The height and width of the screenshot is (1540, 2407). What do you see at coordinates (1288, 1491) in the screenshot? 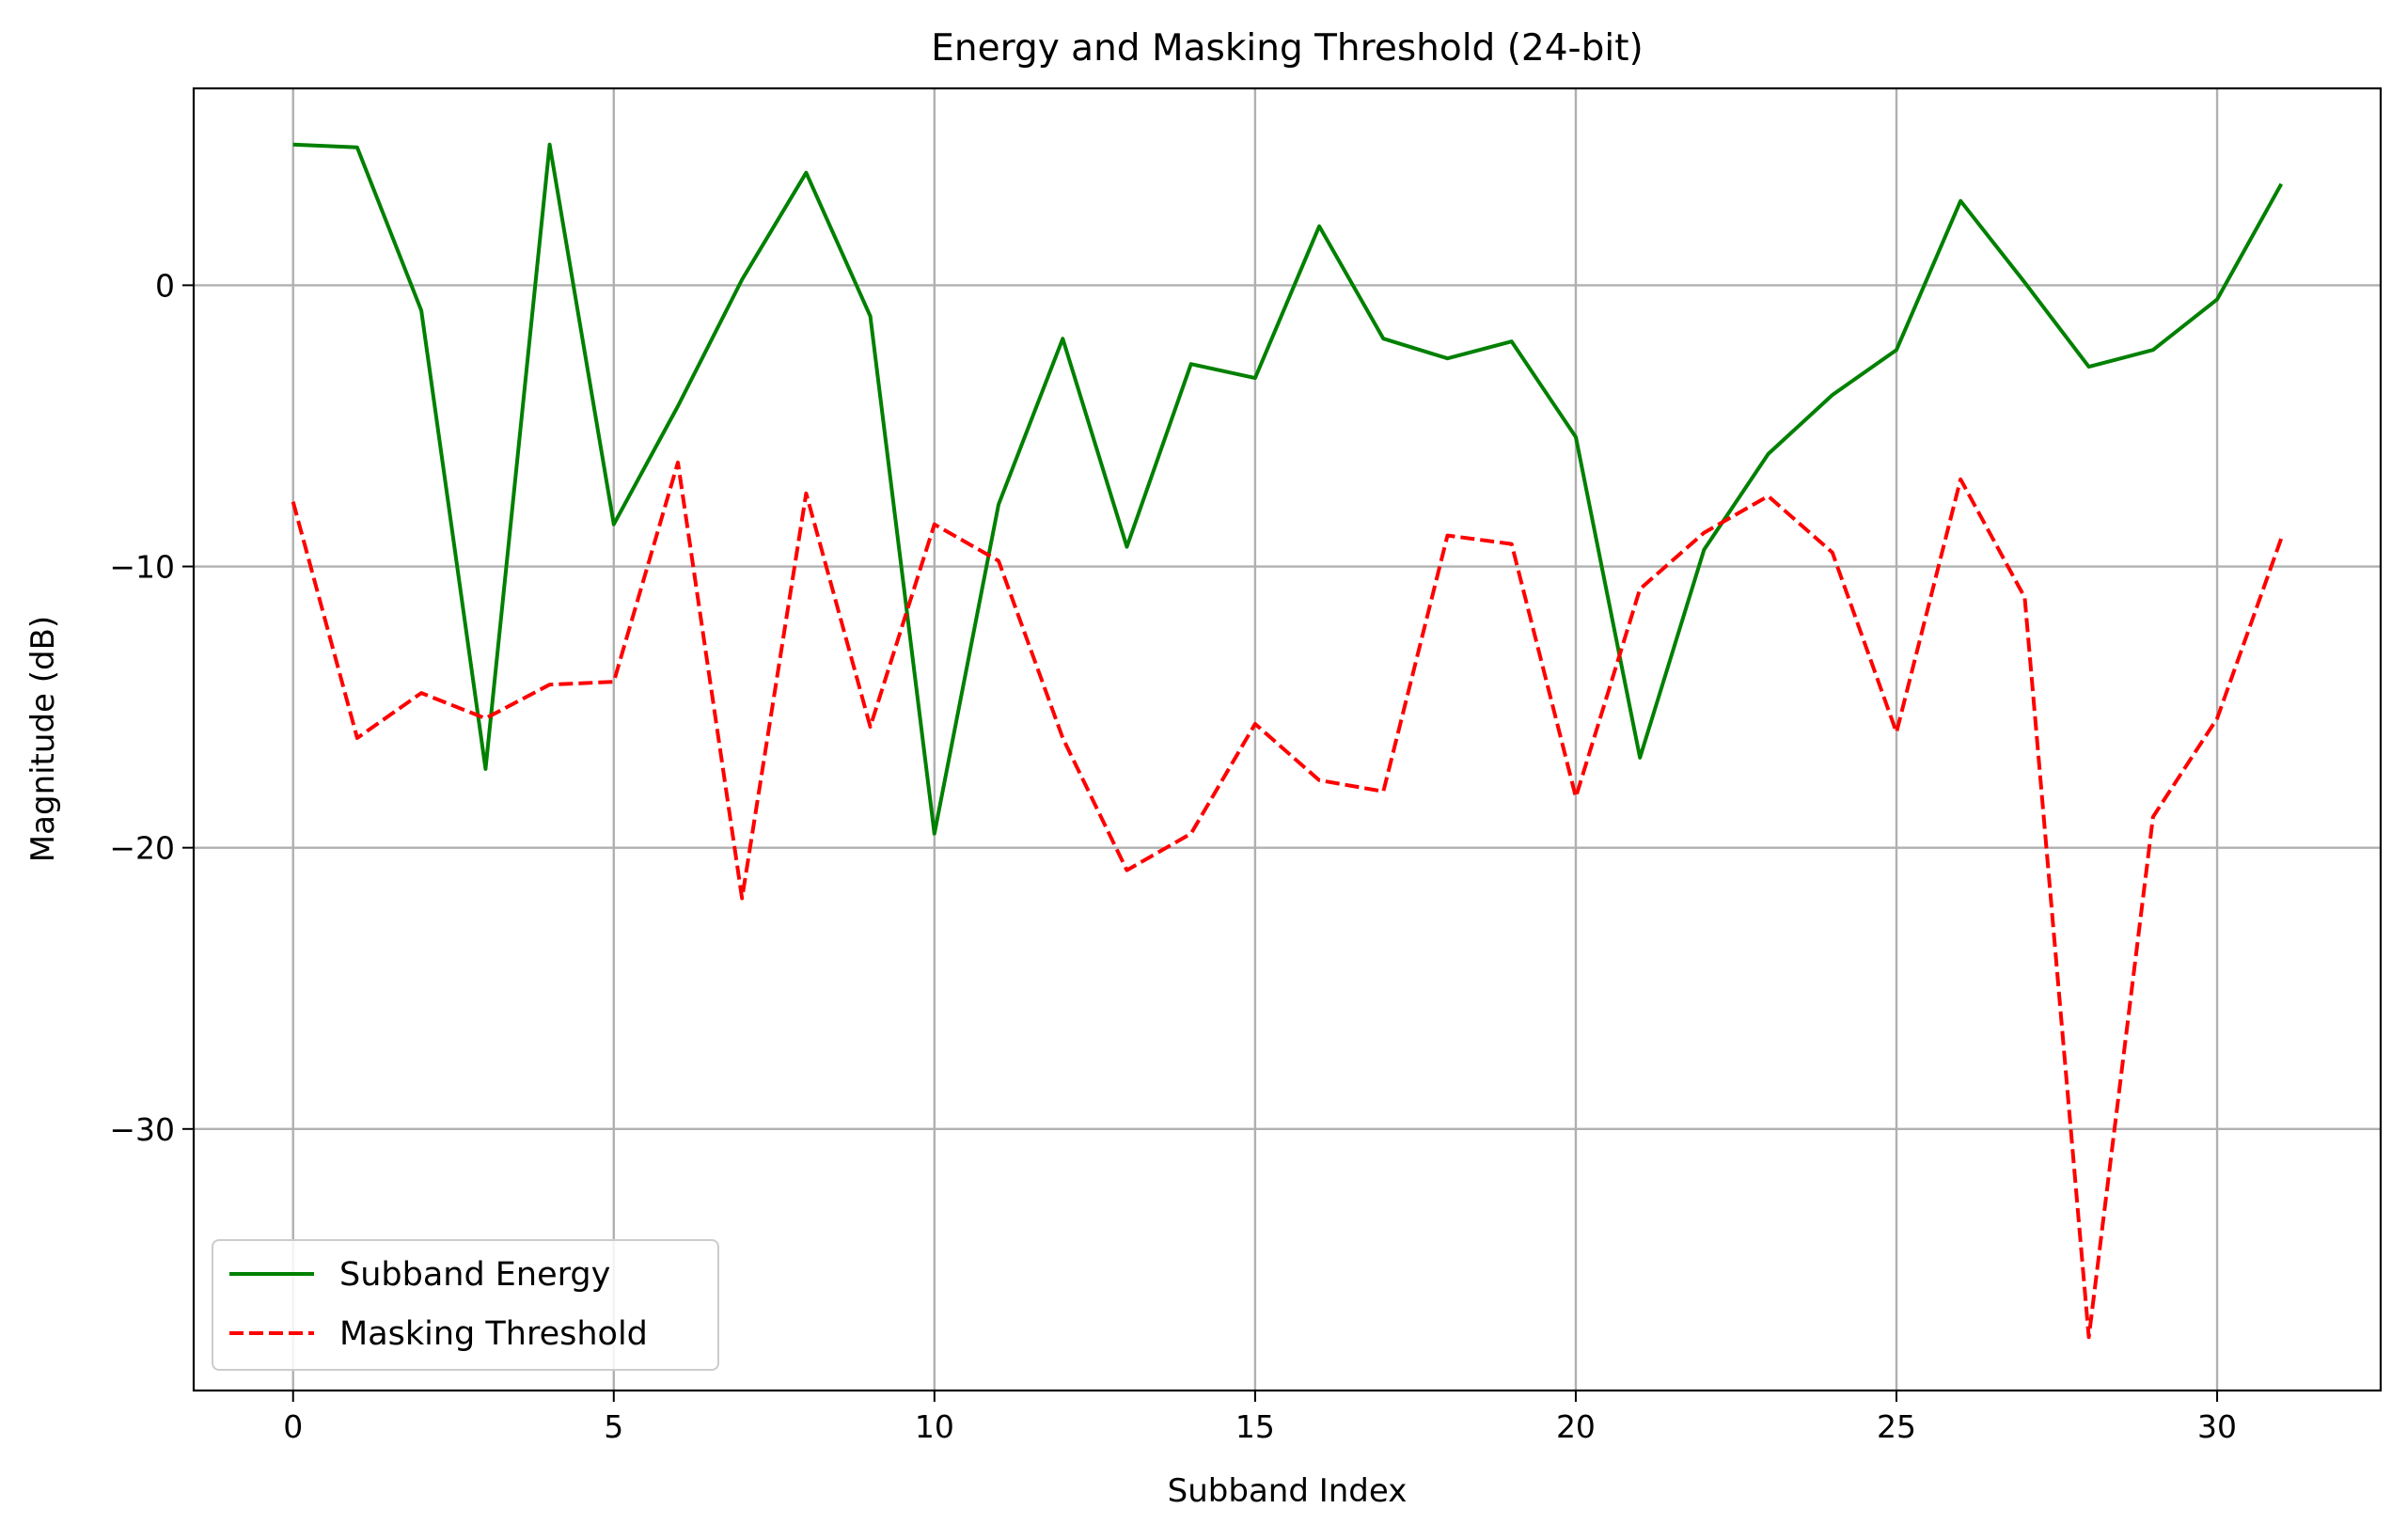
I see `x-axis-label: Subband Index` at bounding box center [1288, 1491].